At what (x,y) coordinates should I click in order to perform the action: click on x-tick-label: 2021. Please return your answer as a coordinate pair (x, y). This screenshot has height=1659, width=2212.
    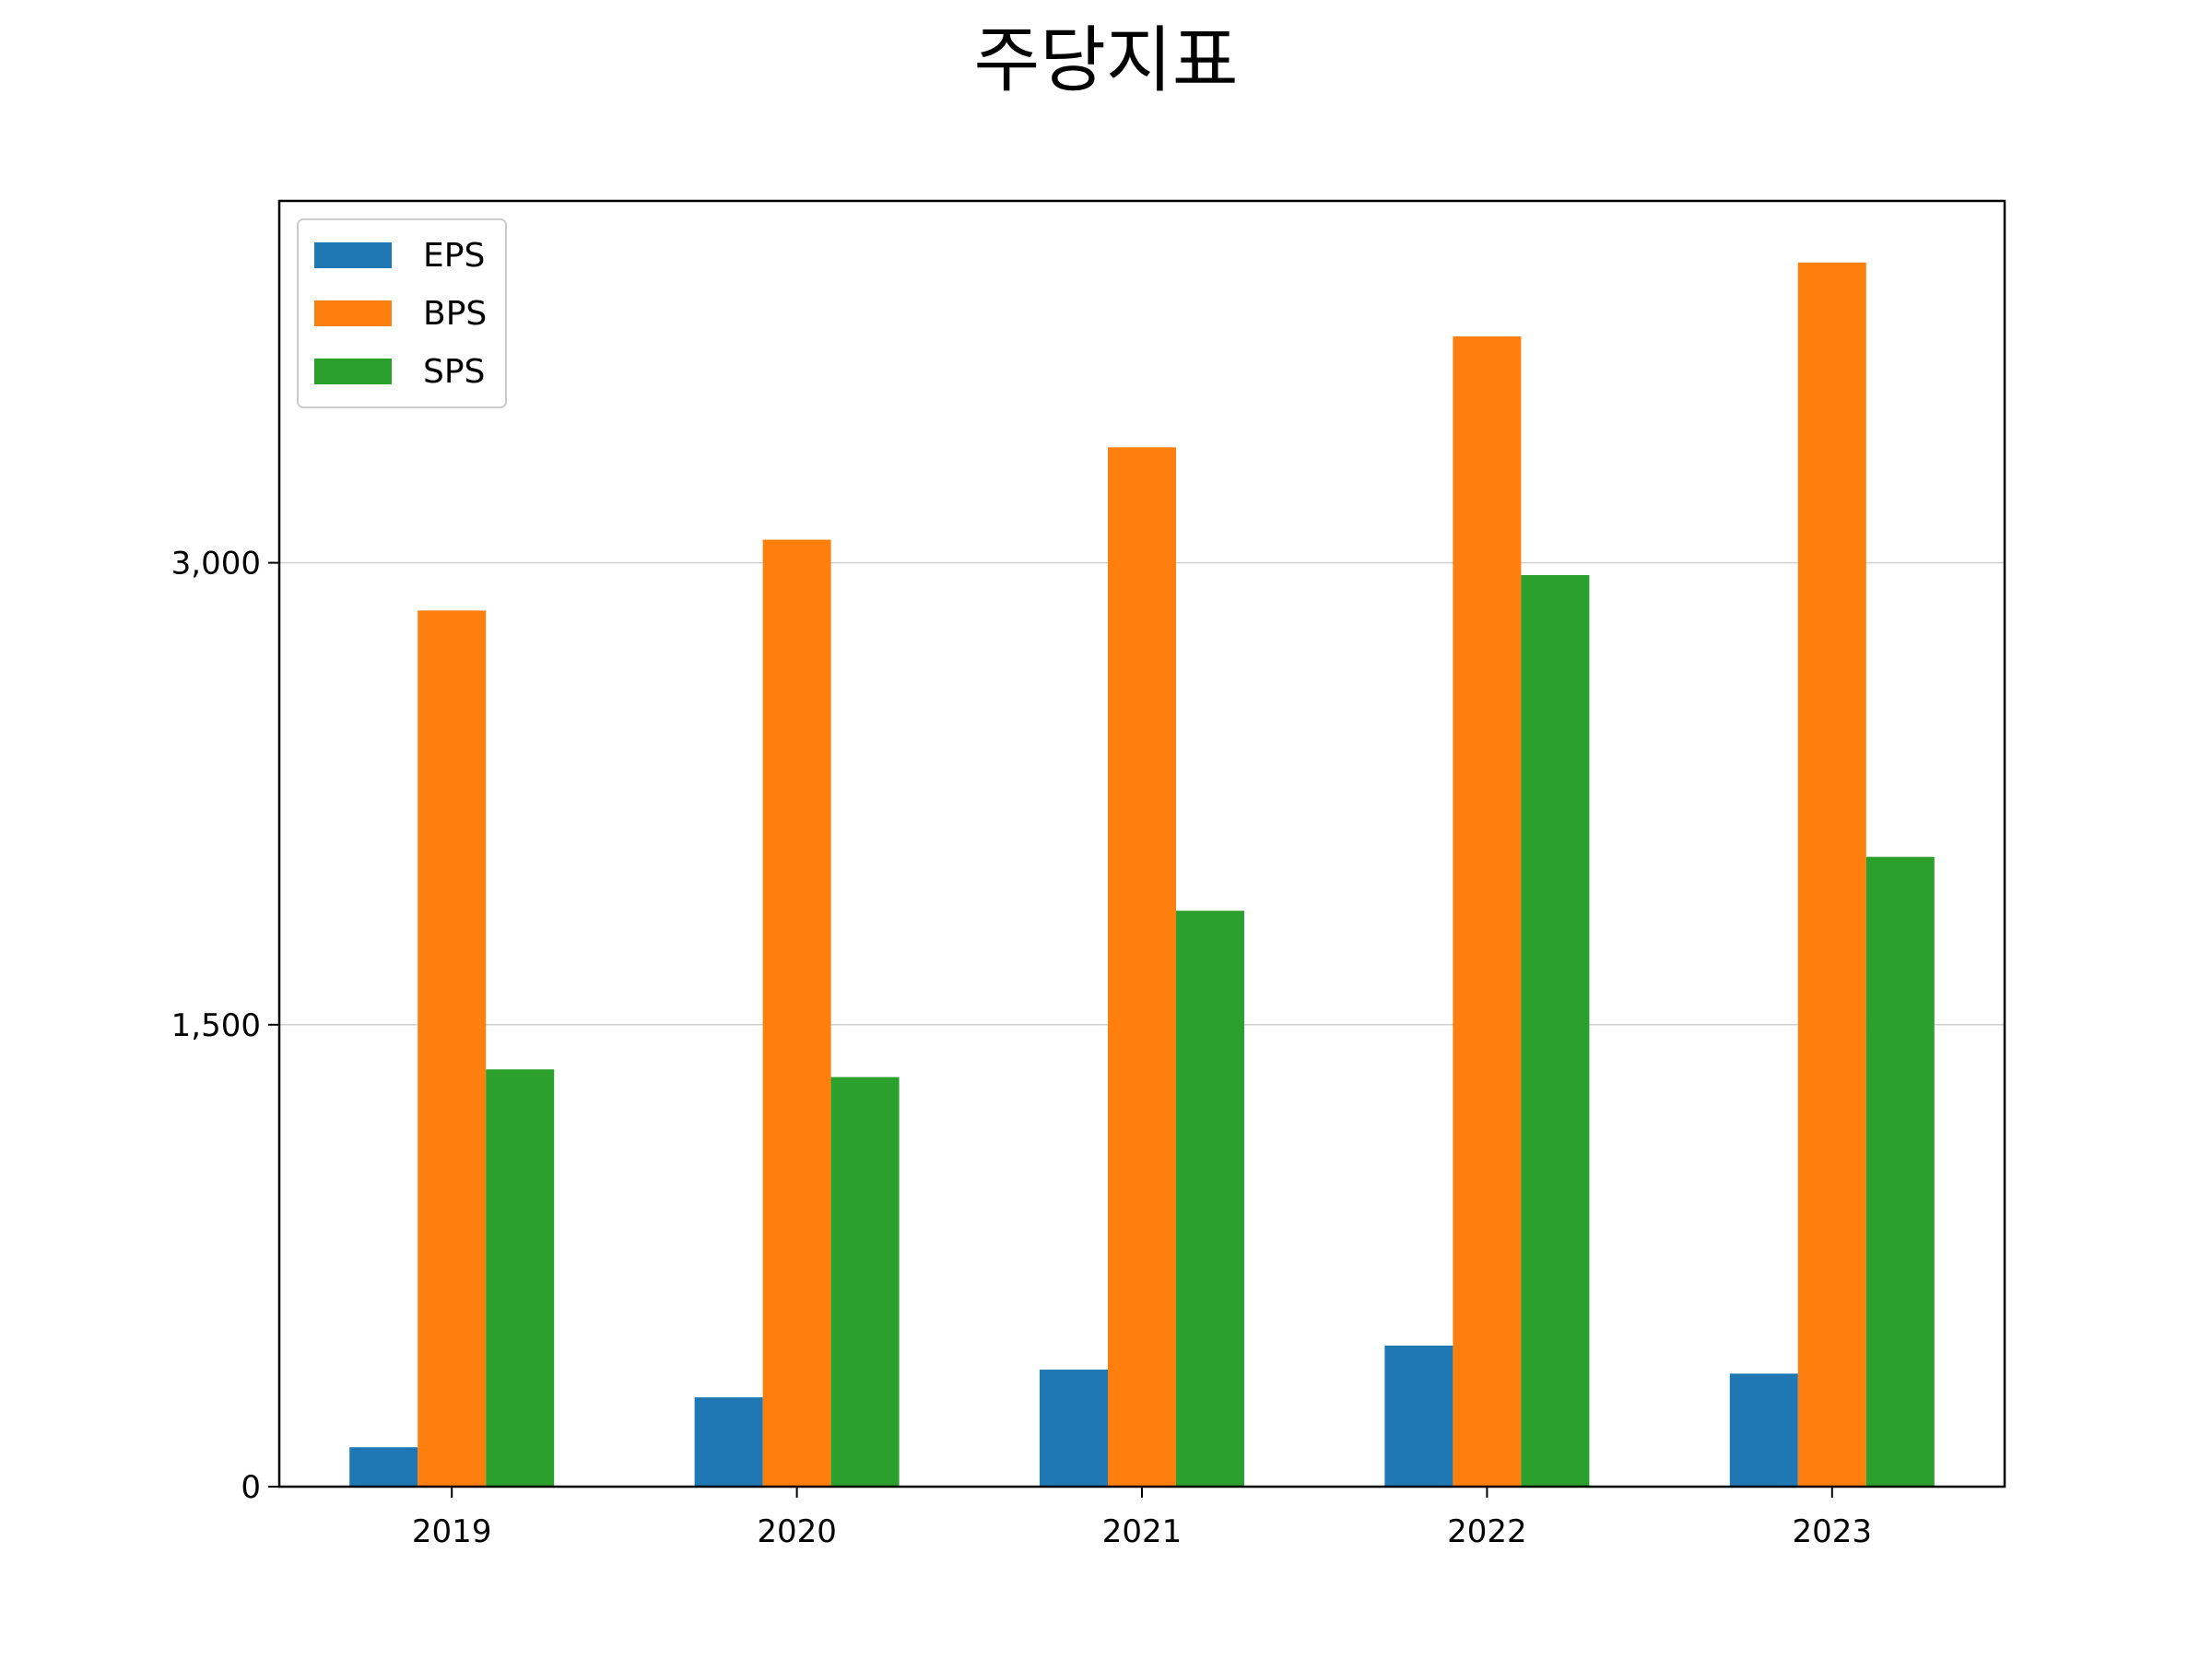
    Looking at the image, I should click on (1142, 1531).